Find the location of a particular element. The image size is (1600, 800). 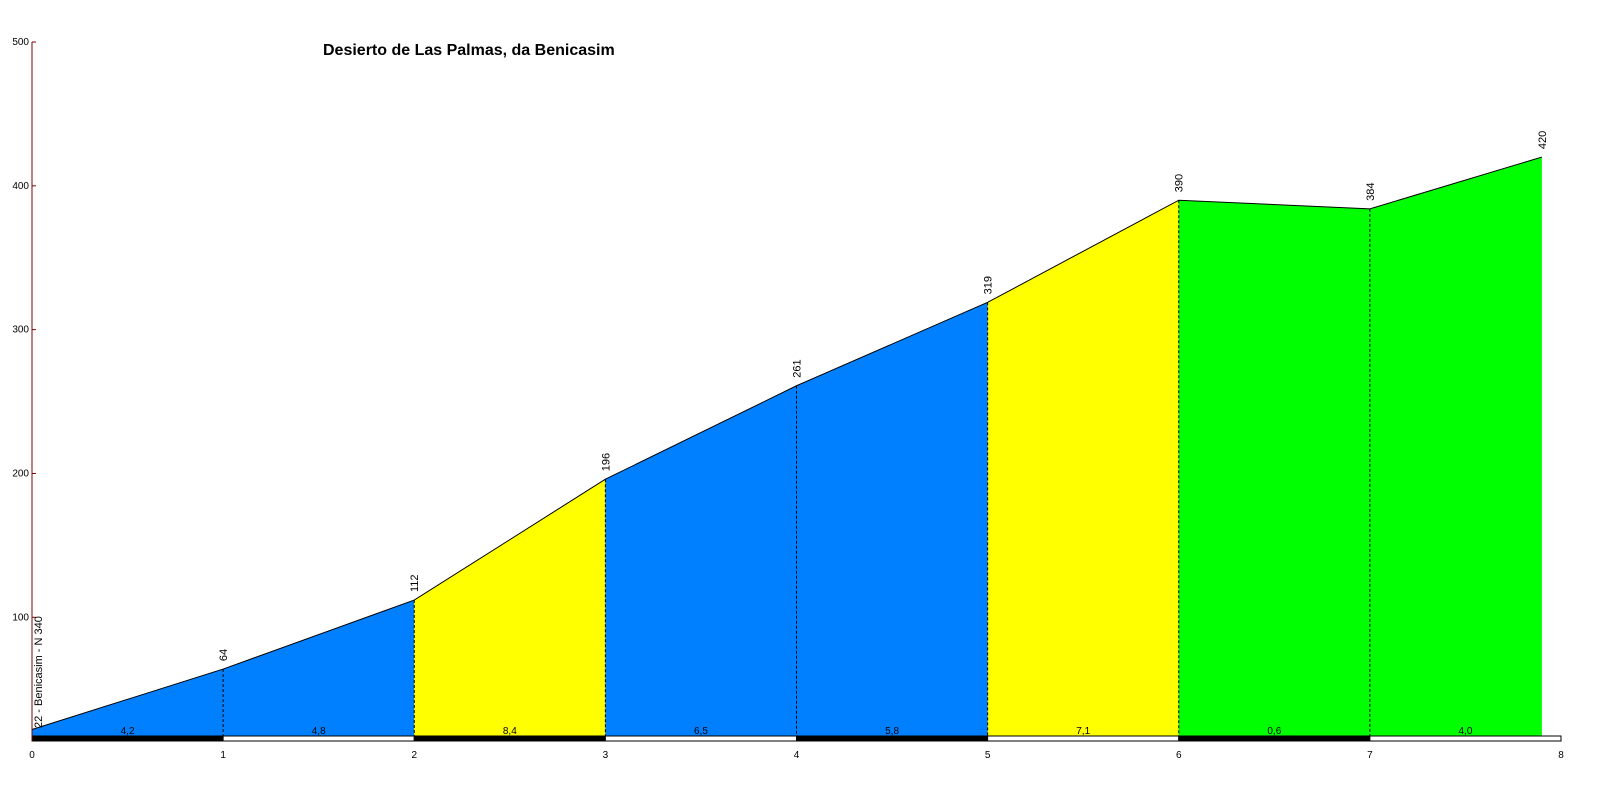

x-tick-label: 0 is located at coordinates (32, 755).